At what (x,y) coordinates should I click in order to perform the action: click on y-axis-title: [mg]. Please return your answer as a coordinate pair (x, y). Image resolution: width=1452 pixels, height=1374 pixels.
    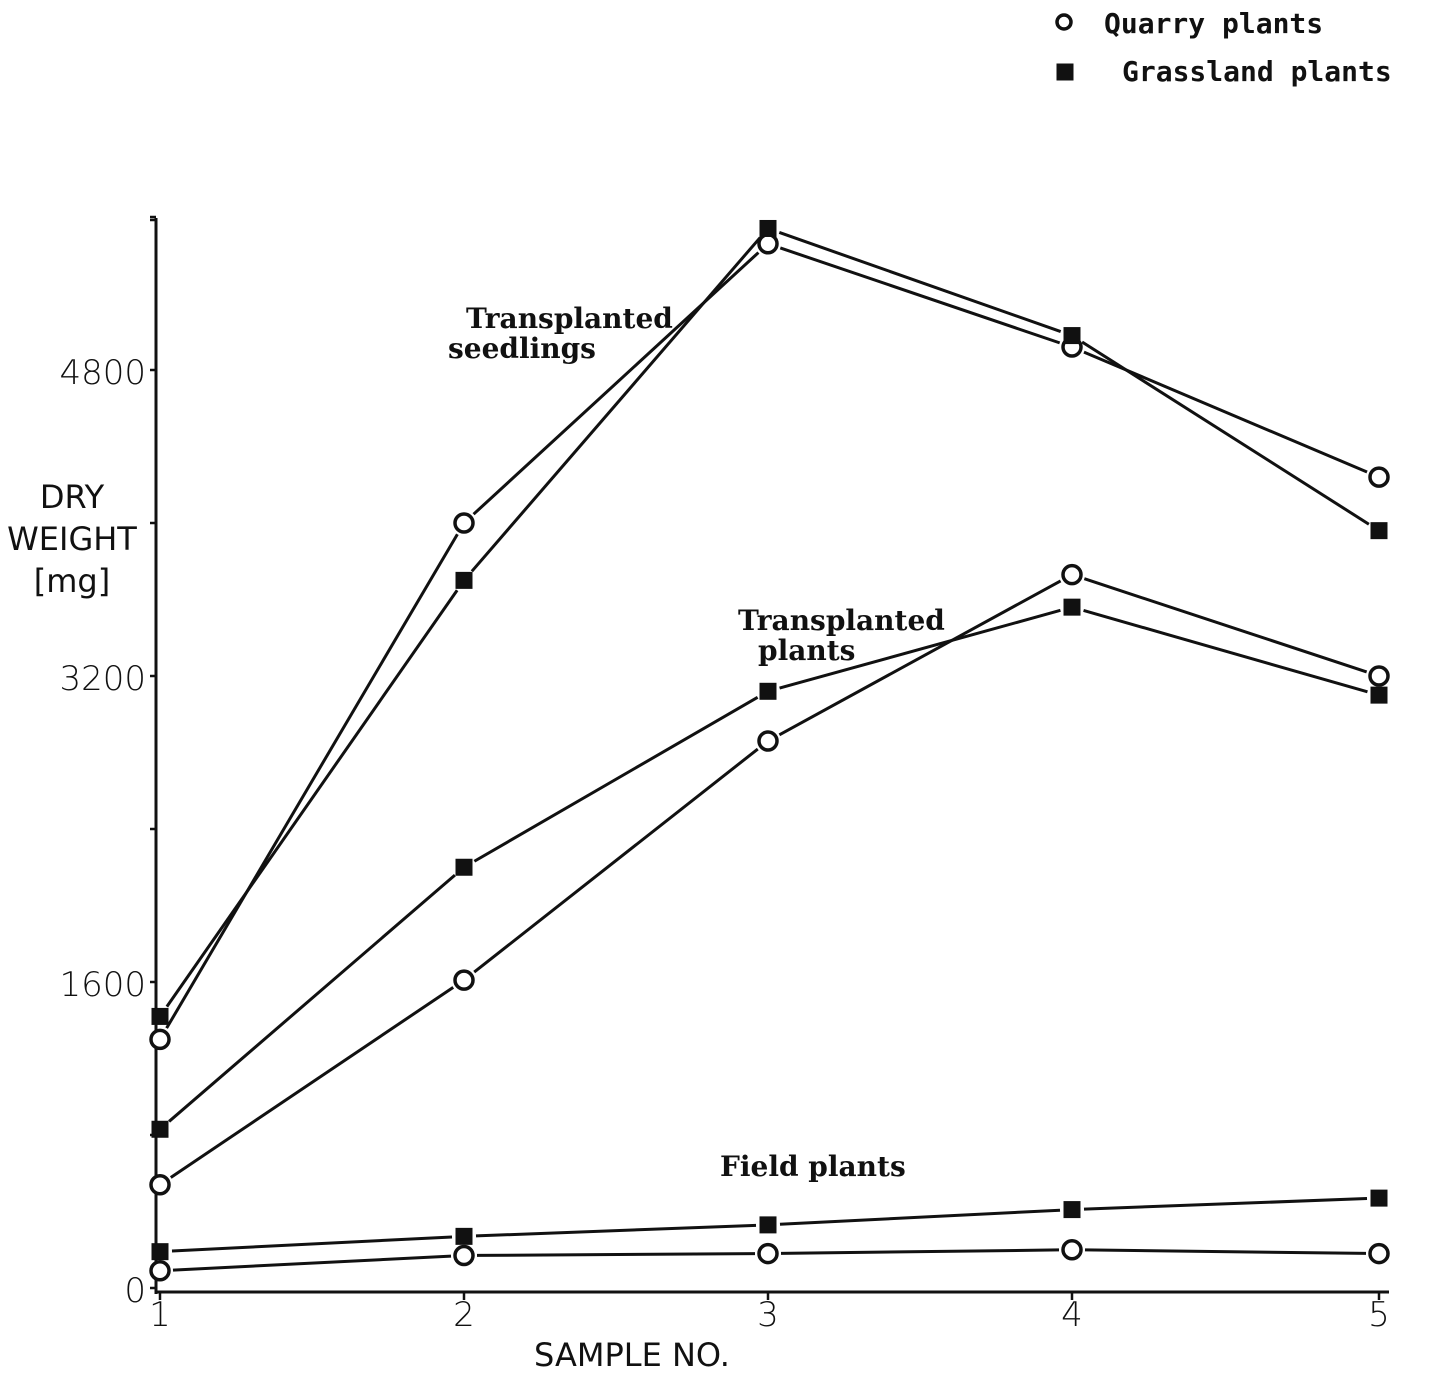
    Looking at the image, I should click on (72, 581).